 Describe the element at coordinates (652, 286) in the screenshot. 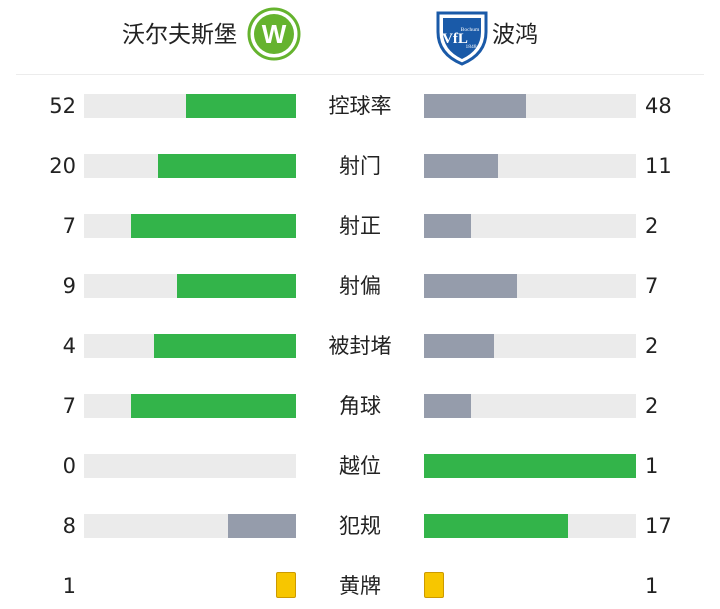

I see `away-stat-value: 7` at that location.